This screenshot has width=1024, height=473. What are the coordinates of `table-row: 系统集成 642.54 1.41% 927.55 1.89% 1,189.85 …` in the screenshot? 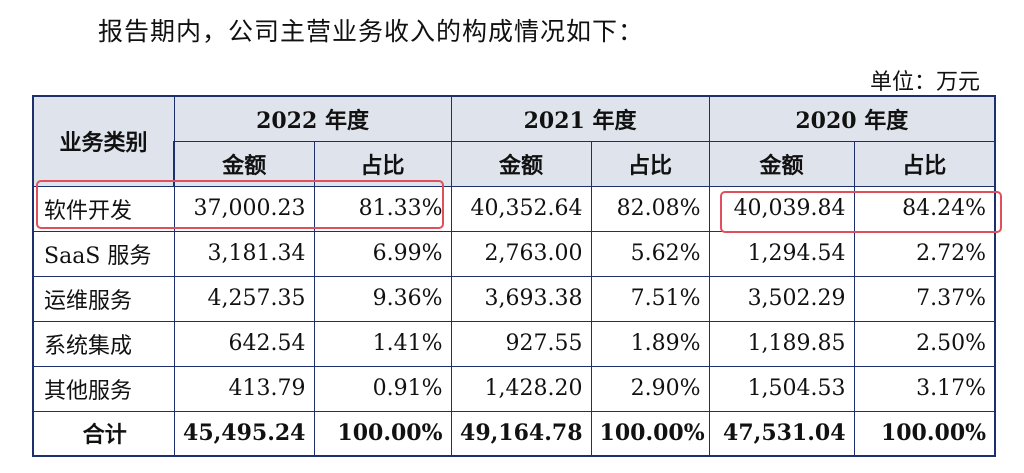 It's located at (514, 343).